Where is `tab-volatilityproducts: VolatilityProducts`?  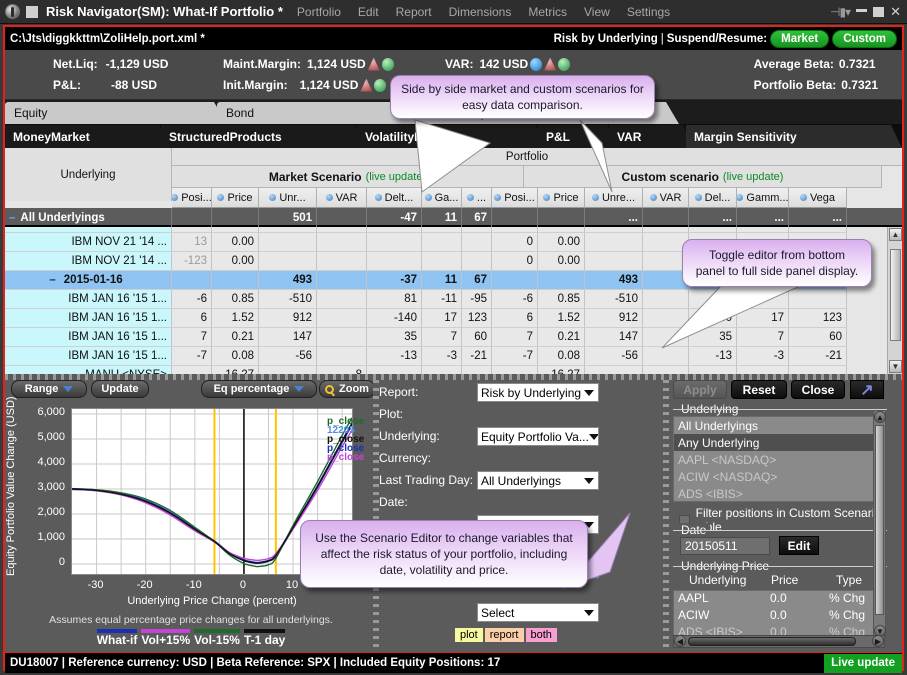 tab-volatilityproducts: VolatilityProducts is located at coordinates (452, 136).